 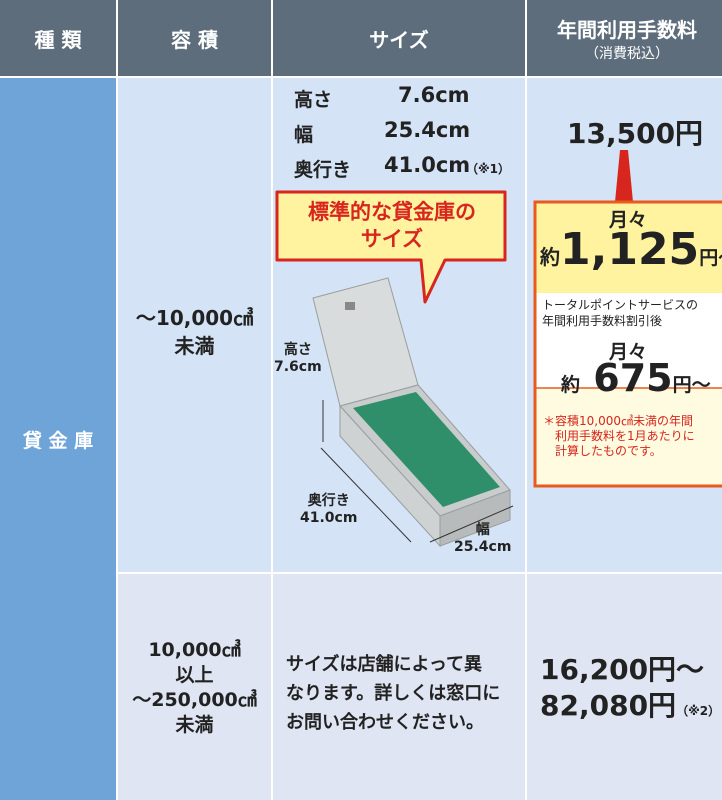 I want to click on safe-box-illustration, so click(x=394, y=369).